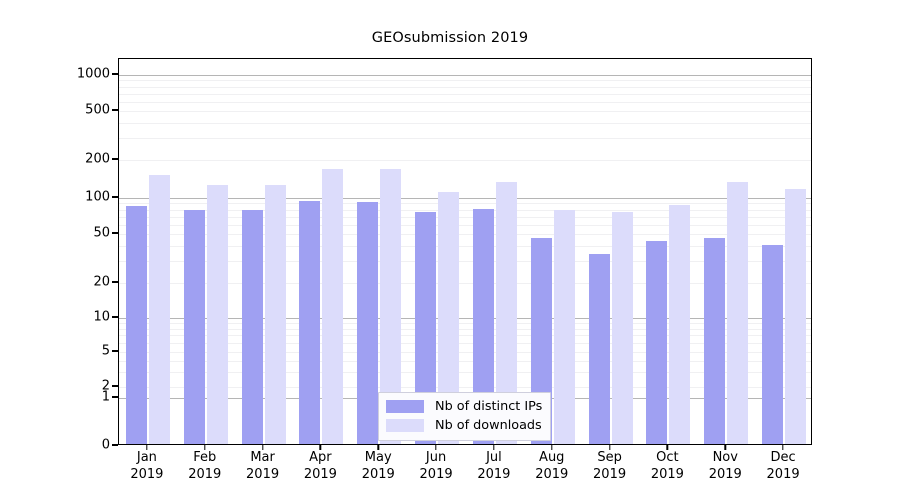  I want to click on legend-item-distinct-ips: Nb of distinct IPs, so click(464, 406).